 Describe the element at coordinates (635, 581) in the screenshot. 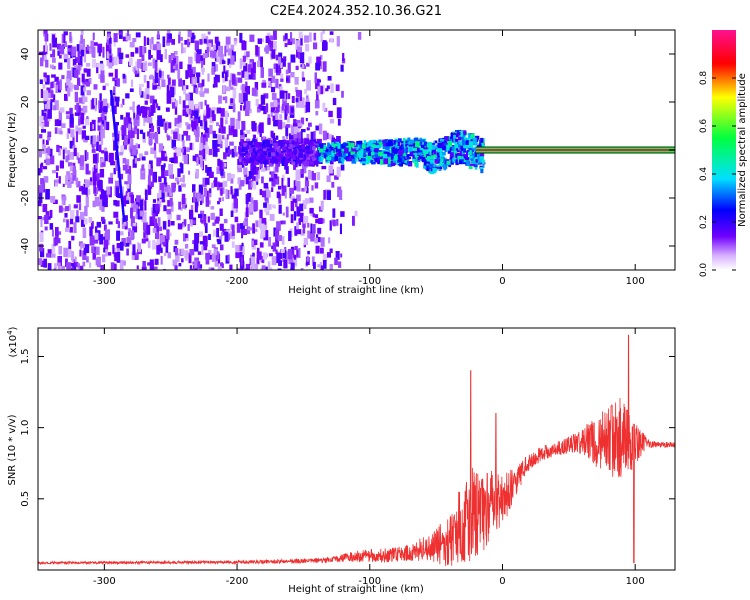

I see `x-tick-label: 100` at that location.